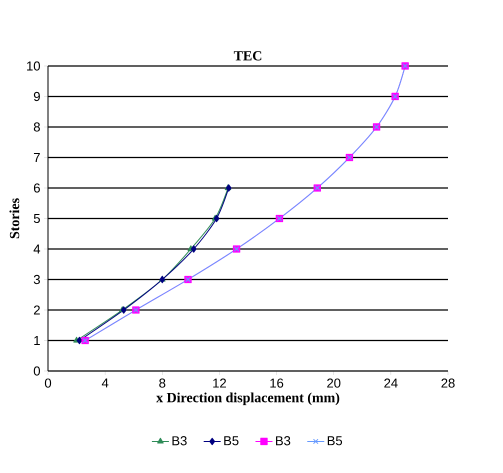 Image resolution: width=503 pixels, height=473 pixels. What do you see at coordinates (105, 383) in the screenshot?
I see `x-tick-label: 4` at bounding box center [105, 383].